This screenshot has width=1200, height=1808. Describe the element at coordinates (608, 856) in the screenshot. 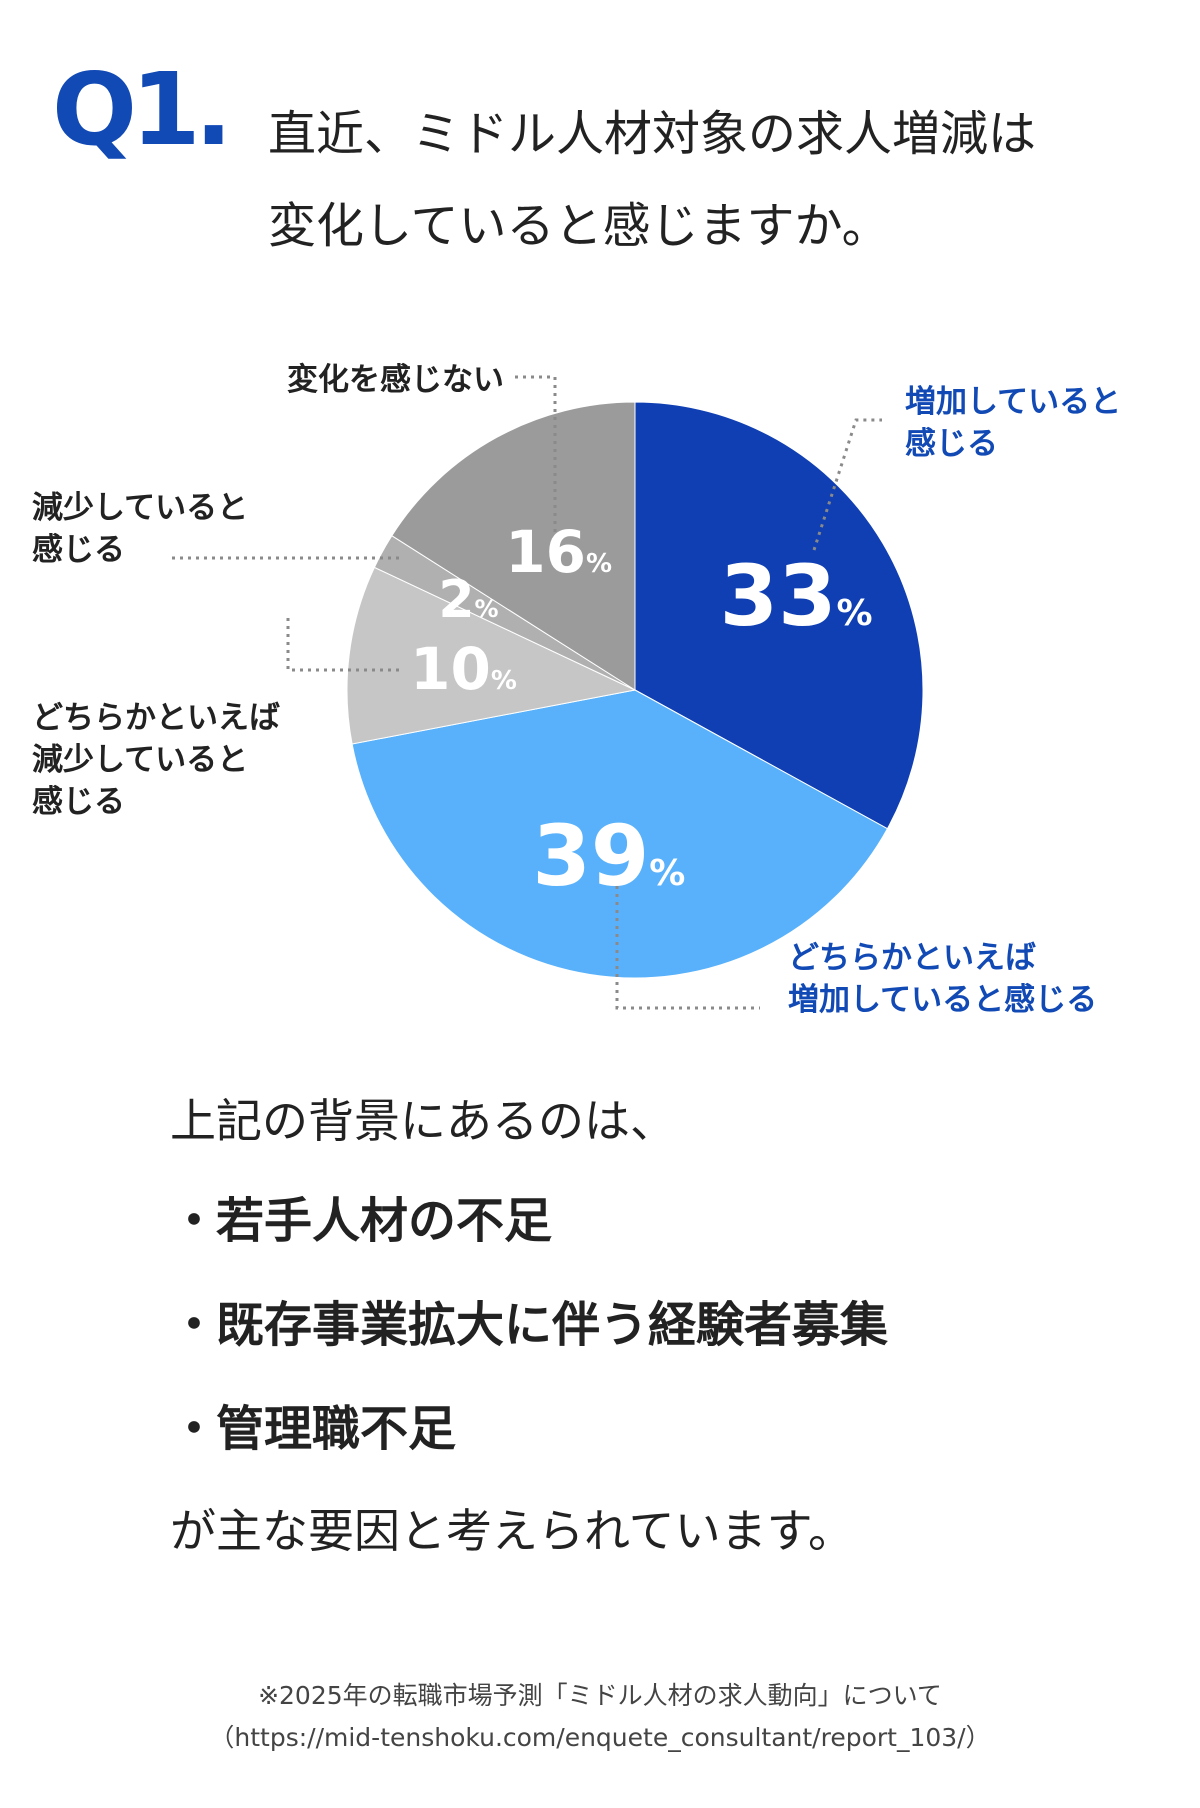

I see `slice-value-label: 39%` at that location.